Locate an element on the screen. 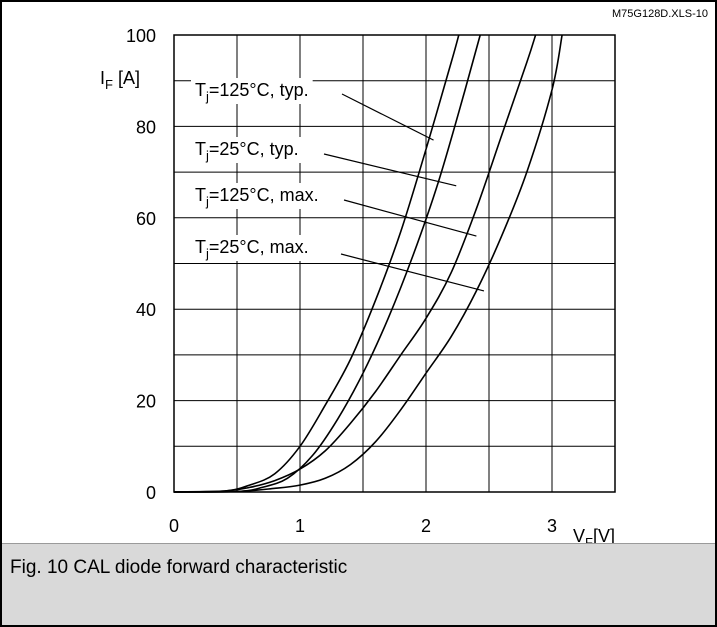 This screenshot has height=627, width=717. figure-caption: Fig. 10 CAL diode forward characteristic is located at coordinates (179, 567).